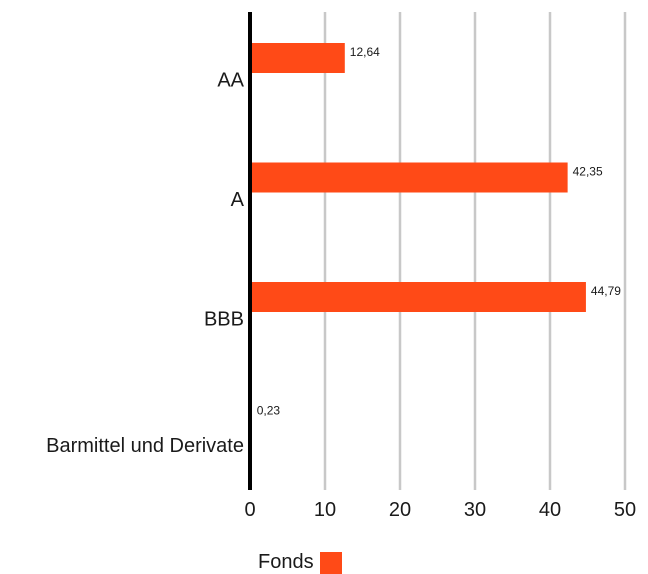 Image resolution: width=648 pixels, height=574 pixels. Describe the element at coordinates (365, 52) in the screenshot. I see `data-label: 12,64` at that location.